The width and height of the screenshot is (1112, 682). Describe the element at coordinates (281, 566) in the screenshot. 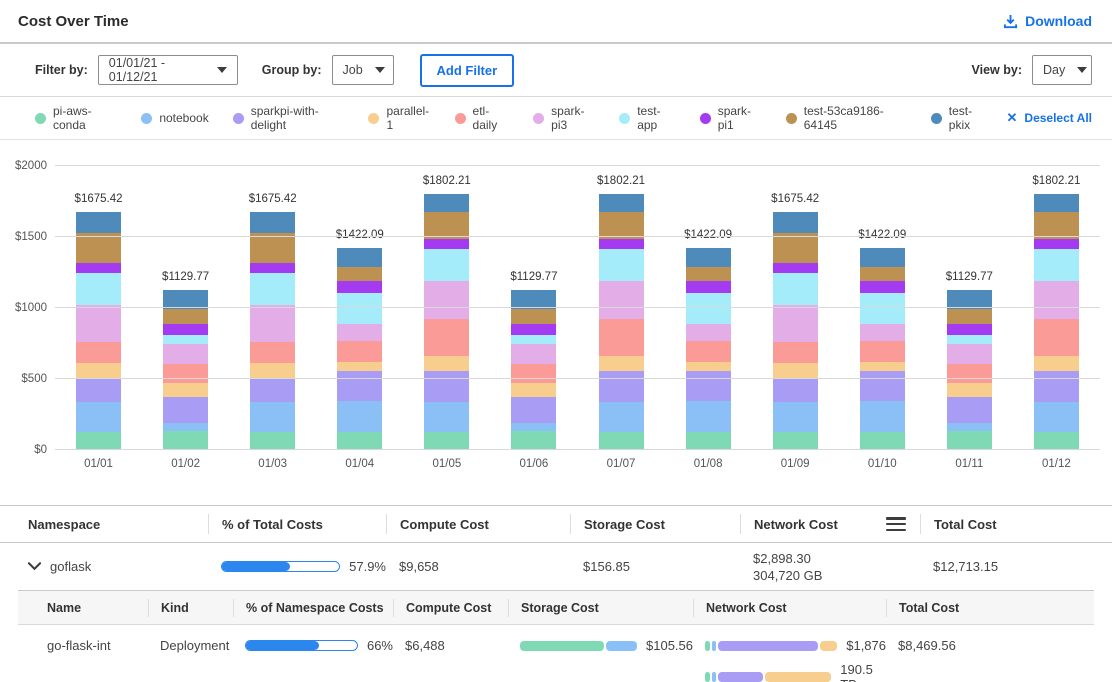

I see `progress-bar` at that location.